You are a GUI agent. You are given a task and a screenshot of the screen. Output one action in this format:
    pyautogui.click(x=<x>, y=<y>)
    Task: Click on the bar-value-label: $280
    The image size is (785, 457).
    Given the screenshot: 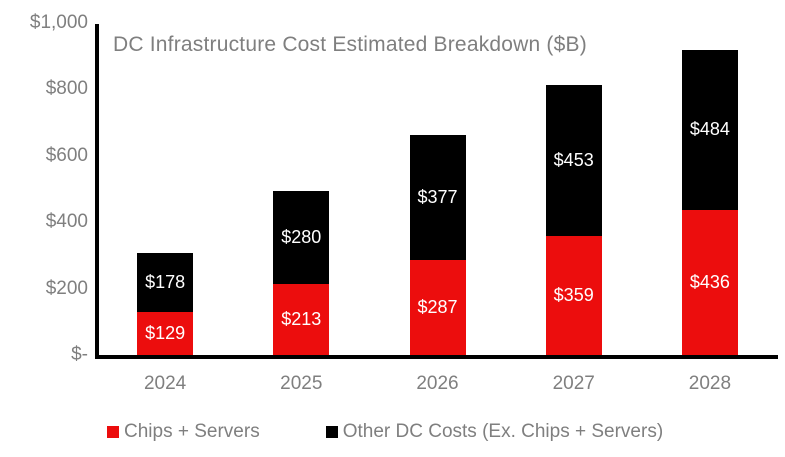 What is the action you would take?
    pyautogui.click(x=301, y=237)
    